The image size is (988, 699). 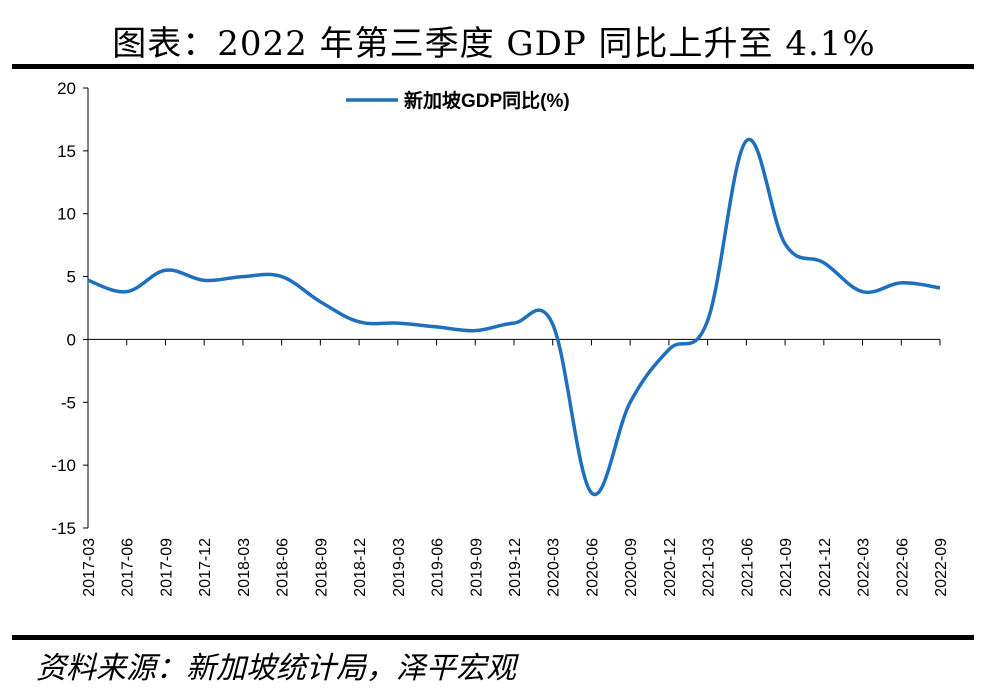 What do you see at coordinates (205, 567) in the screenshot?
I see `x-tick-label: 2017-12` at bounding box center [205, 567].